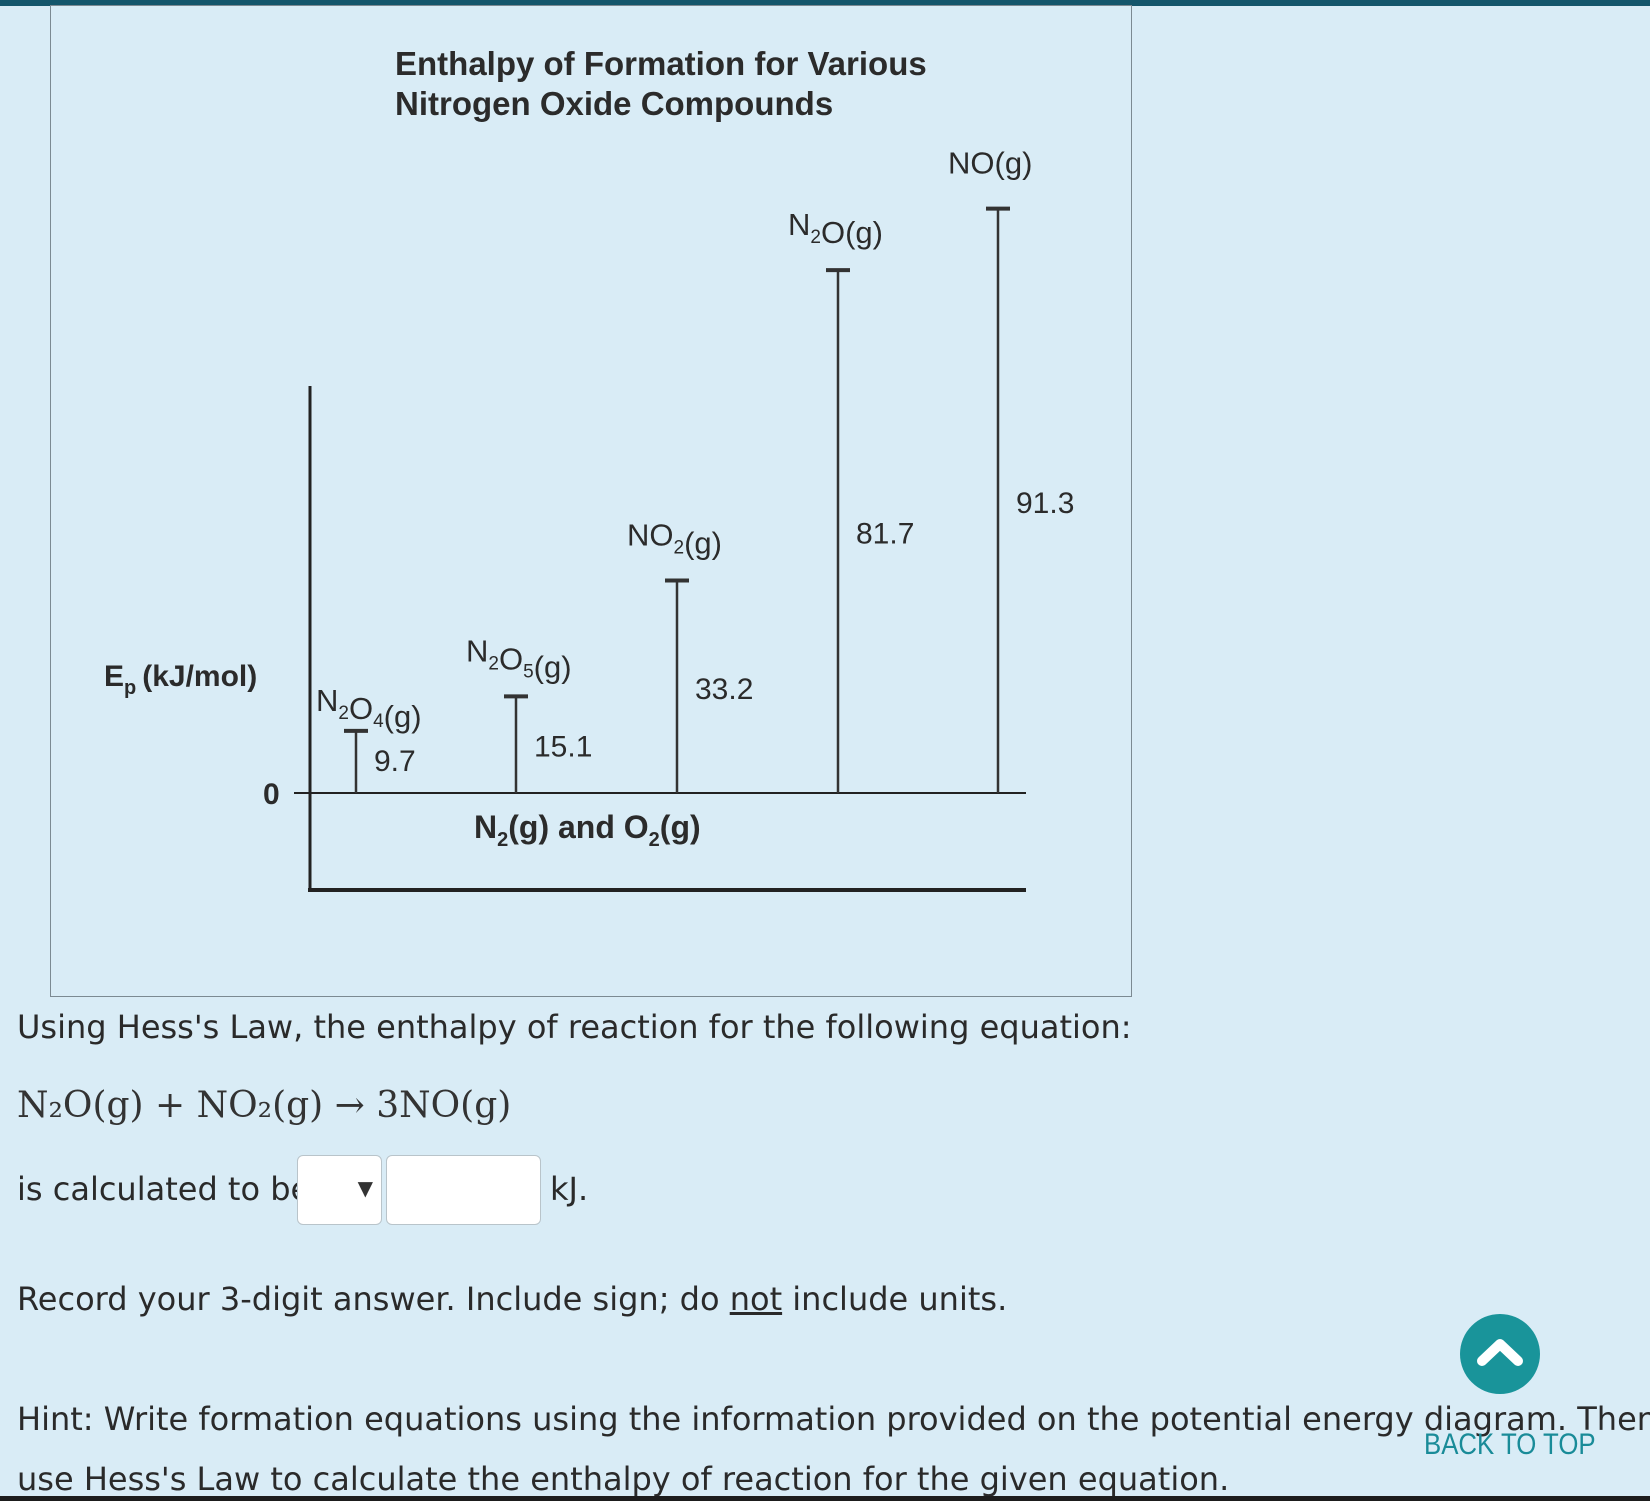 Image resolution: width=1650 pixels, height=1501 pixels. What do you see at coordinates (661, 63) in the screenshot?
I see `diagram-title-line1: Enthalpy of Formation for Various` at bounding box center [661, 63].